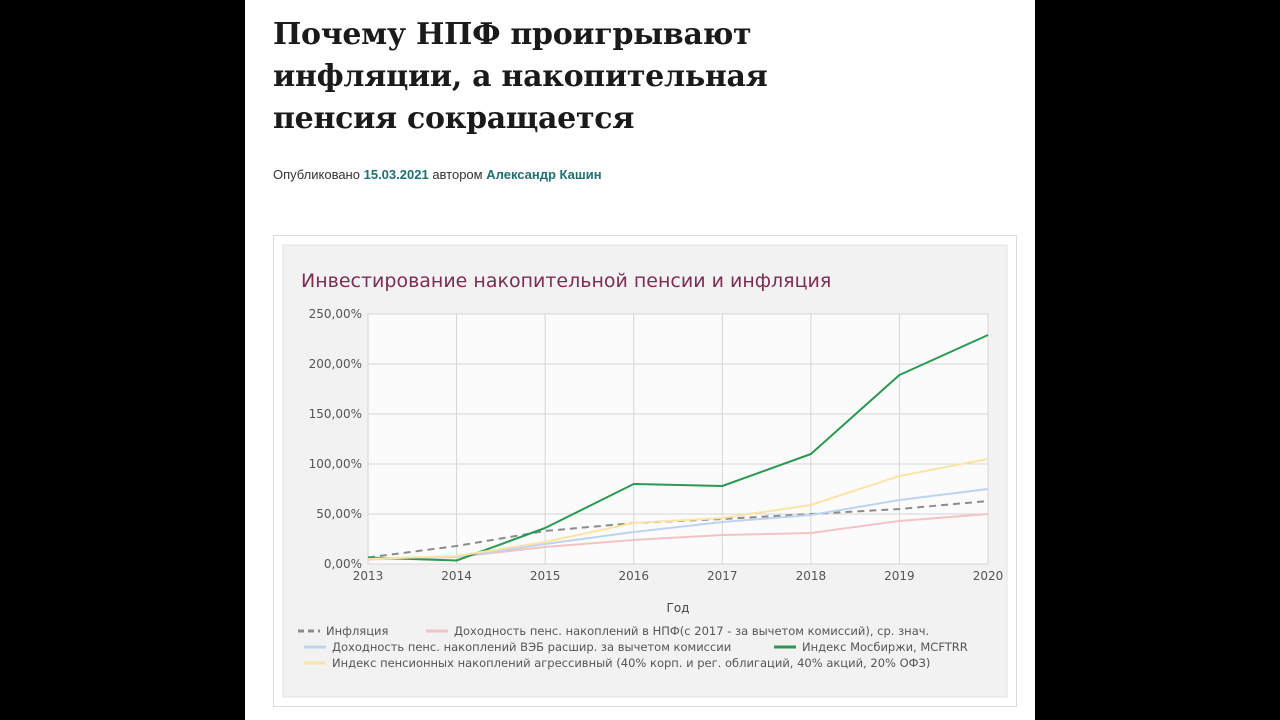  What do you see at coordinates (357, 631) in the screenshot?
I see `legend-entry-1: Инфляция` at bounding box center [357, 631].